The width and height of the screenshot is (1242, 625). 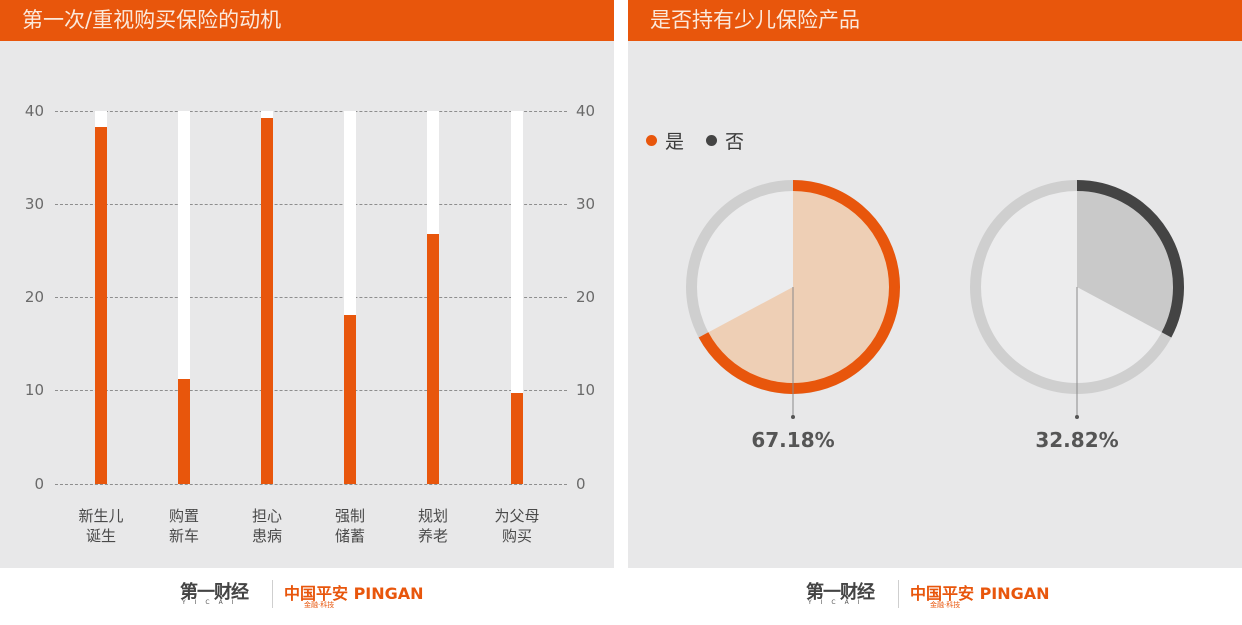 What do you see at coordinates (935, 20) in the screenshot?
I see `pie-chart-header: 是否持有少儿保险产品` at bounding box center [935, 20].